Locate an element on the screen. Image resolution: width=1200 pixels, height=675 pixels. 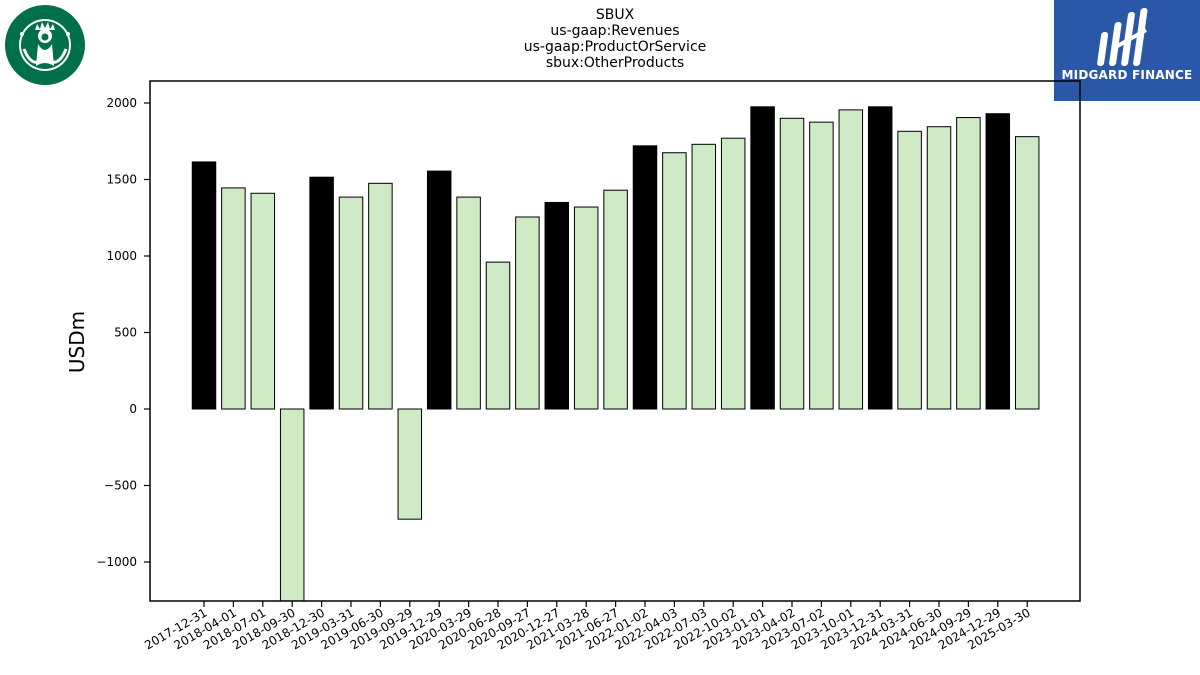
y-tick-label: 1000 is located at coordinates (121, 256).